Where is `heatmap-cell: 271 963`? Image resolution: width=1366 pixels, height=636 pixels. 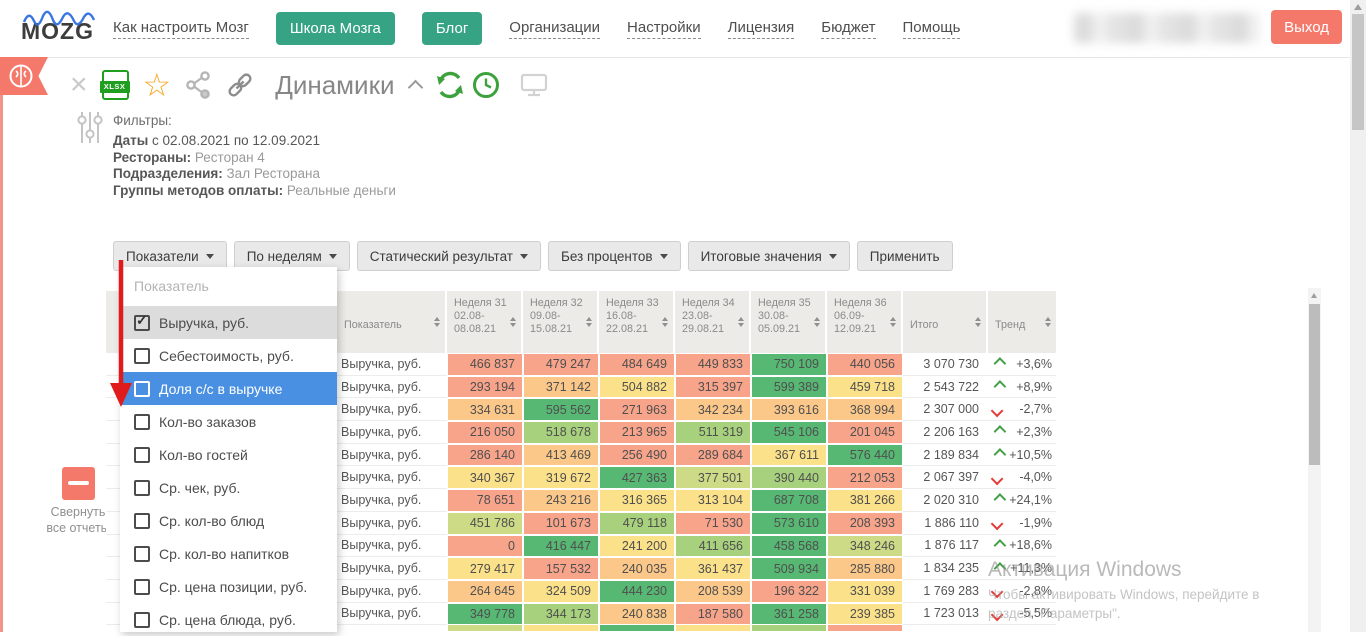 heatmap-cell: 271 963 is located at coordinates (637, 410).